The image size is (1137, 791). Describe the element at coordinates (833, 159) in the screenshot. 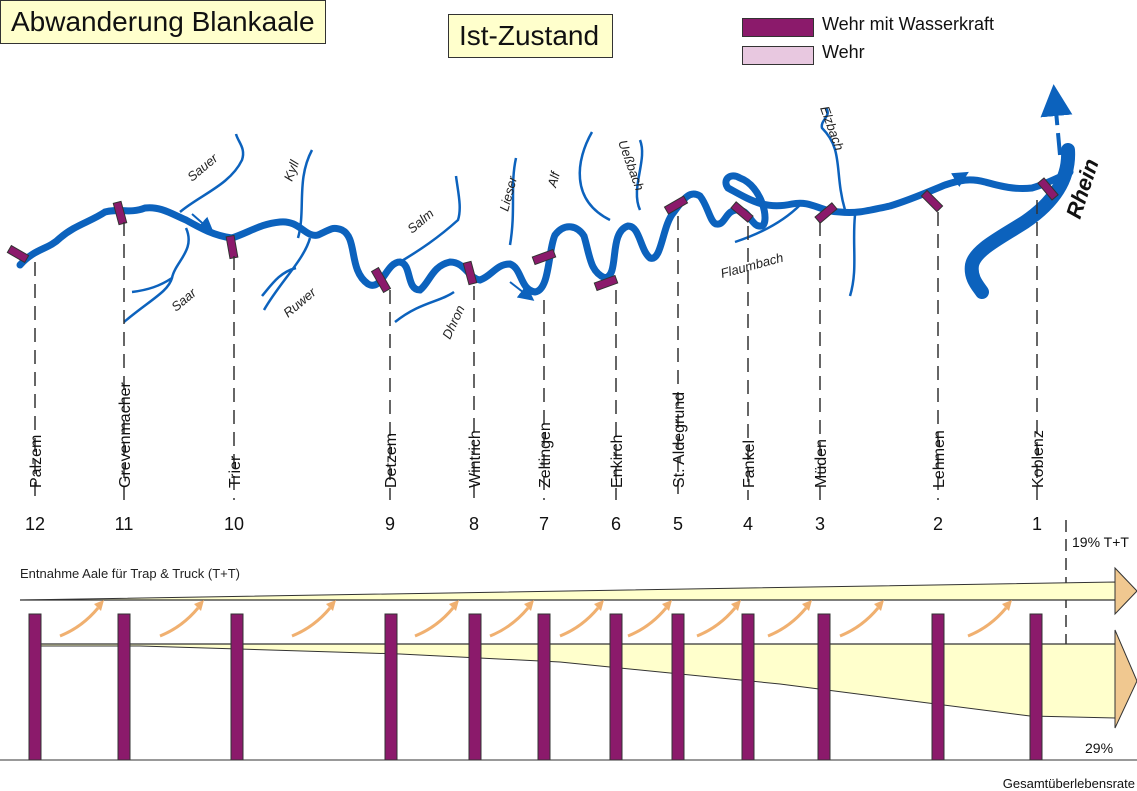

I see `tributary-elzbach` at that location.